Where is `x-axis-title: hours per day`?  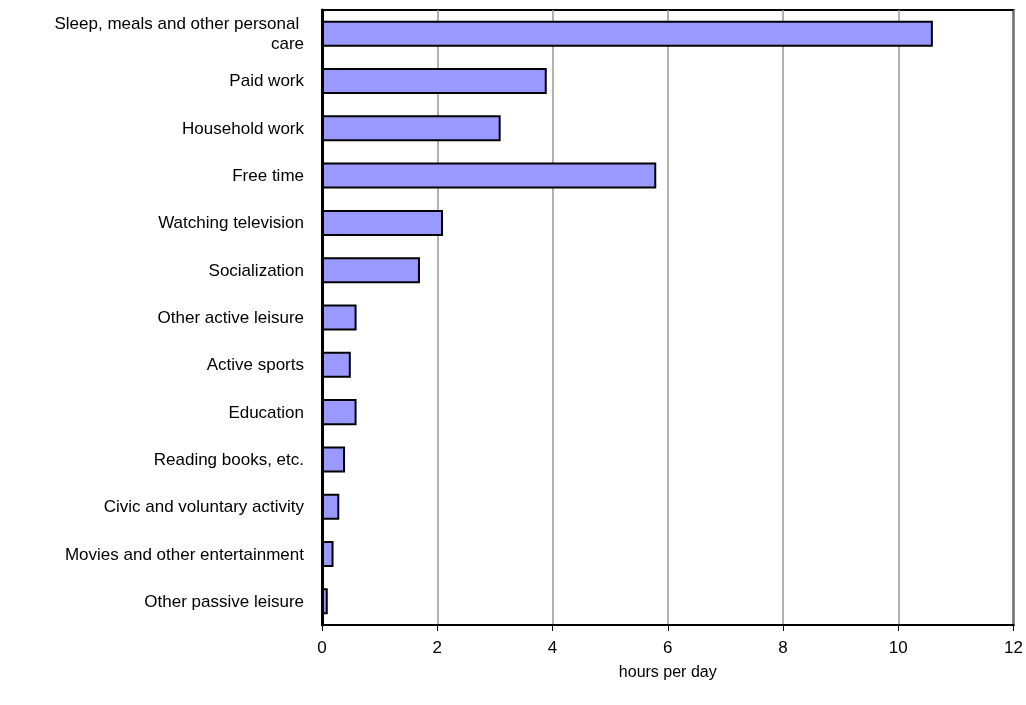 x-axis-title: hours per day is located at coordinates (667, 671).